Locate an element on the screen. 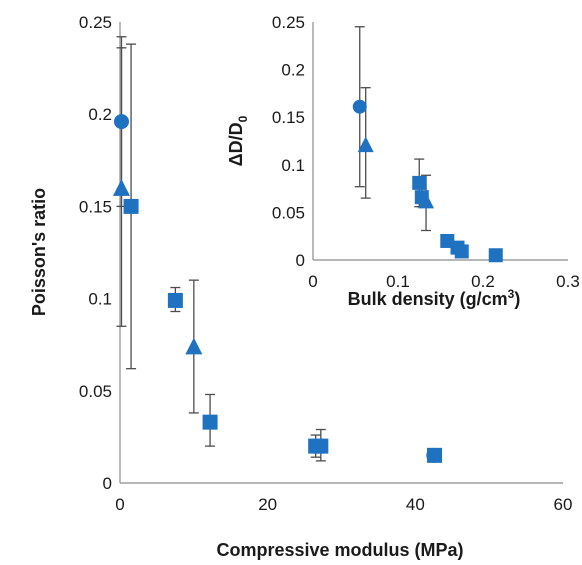  main-y-tick-labels: 0 0.05 0.1 0.15 0.2 0.25 is located at coordinates (95, 253).